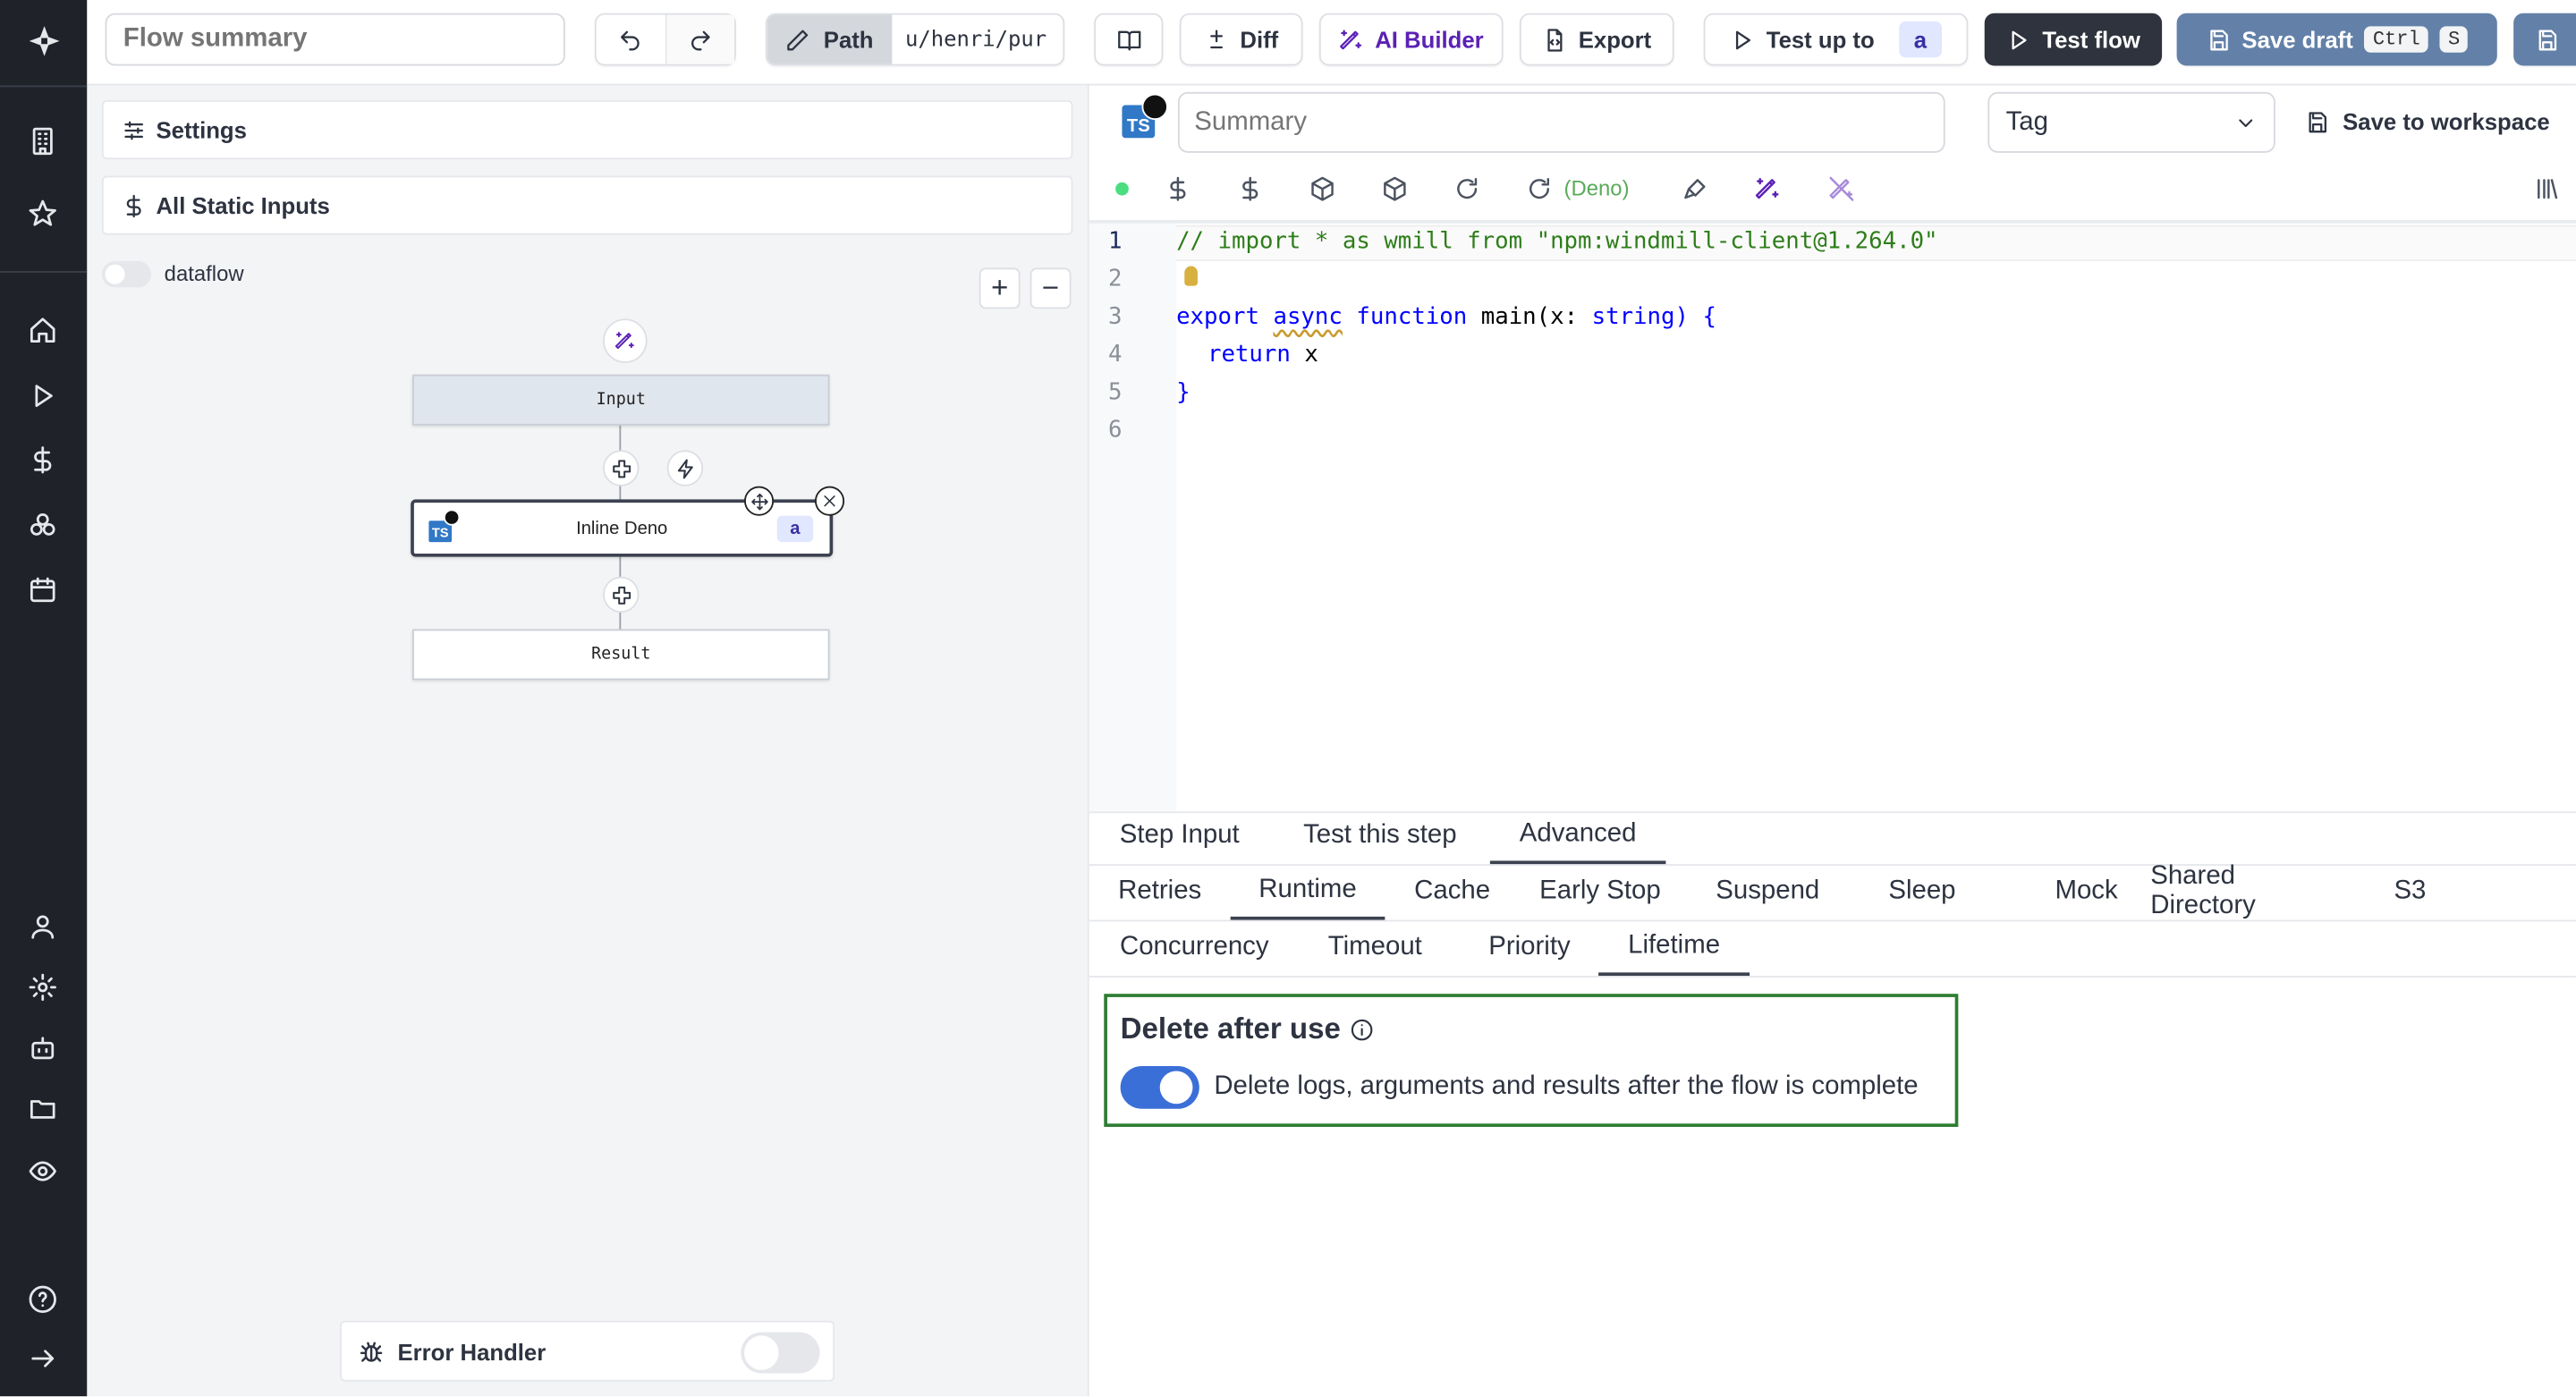 The image size is (2576, 1397). I want to click on code-token: export, so click(1217, 317).